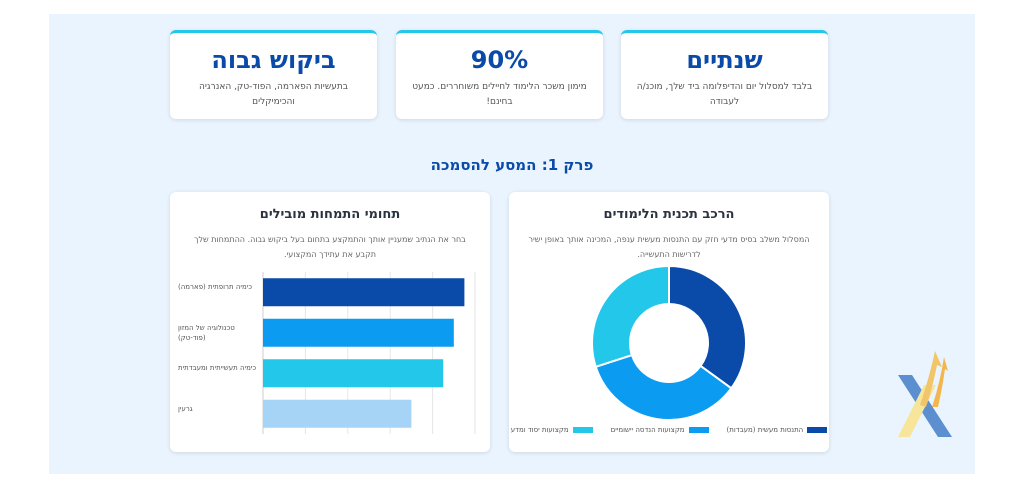 The height and width of the screenshot is (488, 1024). What do you see at coordinates (724, 60) in the screenshot?
I see `stat-value: שנתיים` at bounding box center [724, 60].